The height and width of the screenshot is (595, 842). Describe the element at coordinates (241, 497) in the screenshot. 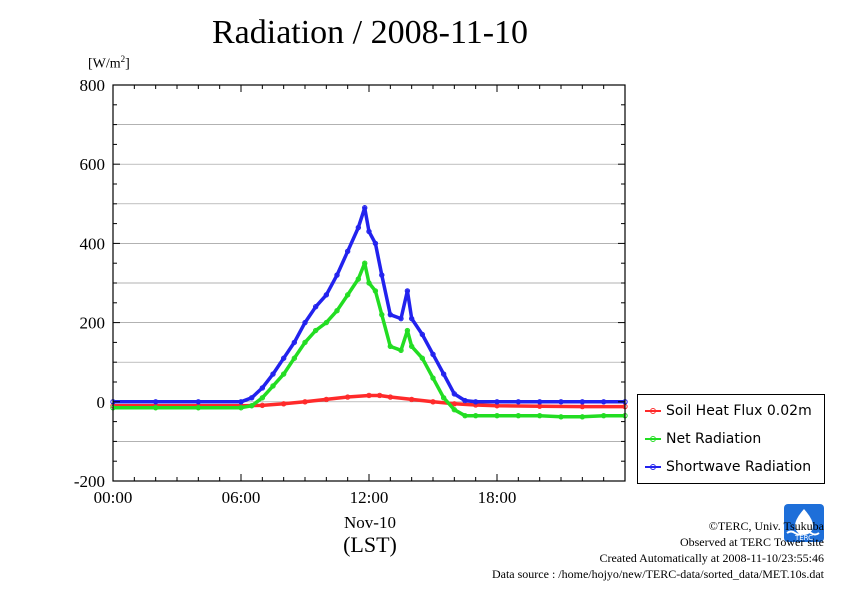

I see `x-tick-label: 06:00` at that location.